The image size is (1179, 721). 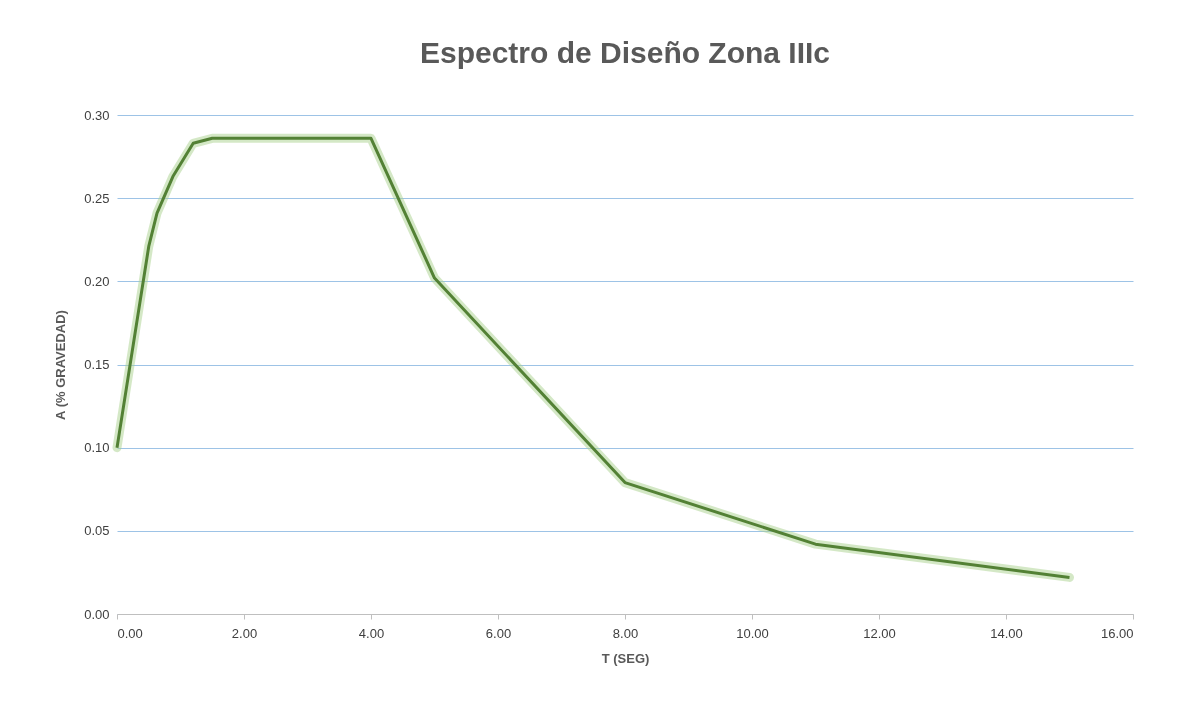 What do you see at coordinates (1117, 633) in the screenshot?
I see `x-tick-label: 16.00` at bounding box center [1117, 633].